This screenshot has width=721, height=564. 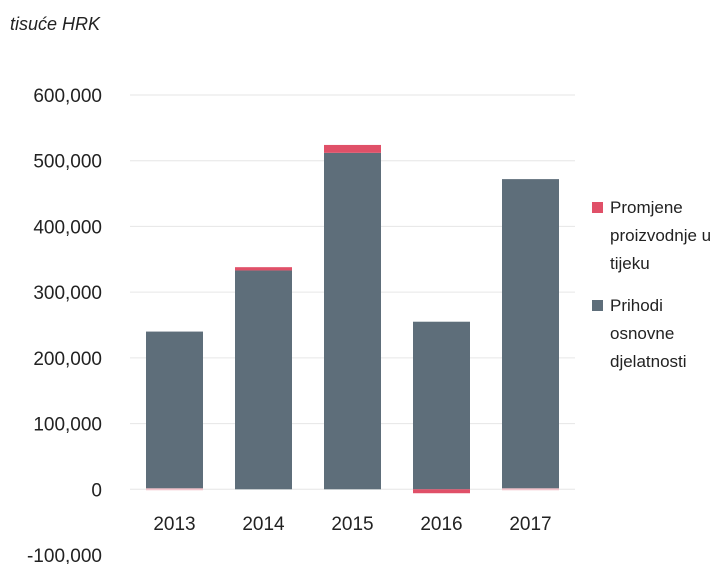 I want to click on x-tick-label: 2015, so click(x=352, y=524).